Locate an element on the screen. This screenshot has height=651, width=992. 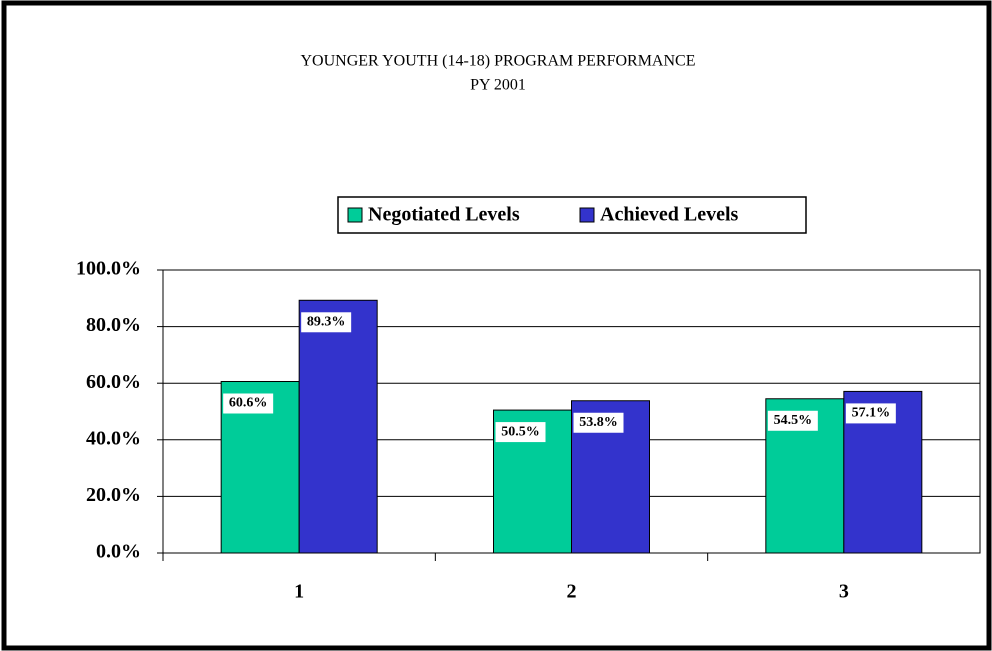
value-label: 60.6% is located at coordinates (248, 403).